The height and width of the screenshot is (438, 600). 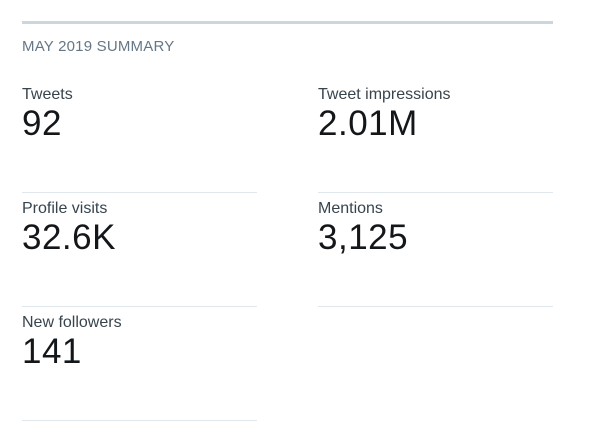 I want to click on stat-label: Mentions, so click(x=350, y=208).